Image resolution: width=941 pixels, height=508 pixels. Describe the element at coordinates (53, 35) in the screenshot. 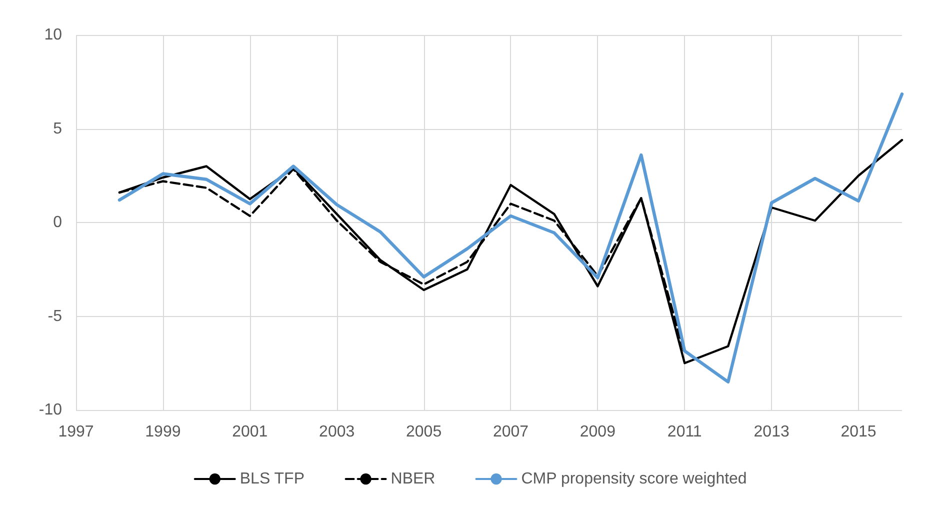

I see `y-tick-label: 10` at that location.